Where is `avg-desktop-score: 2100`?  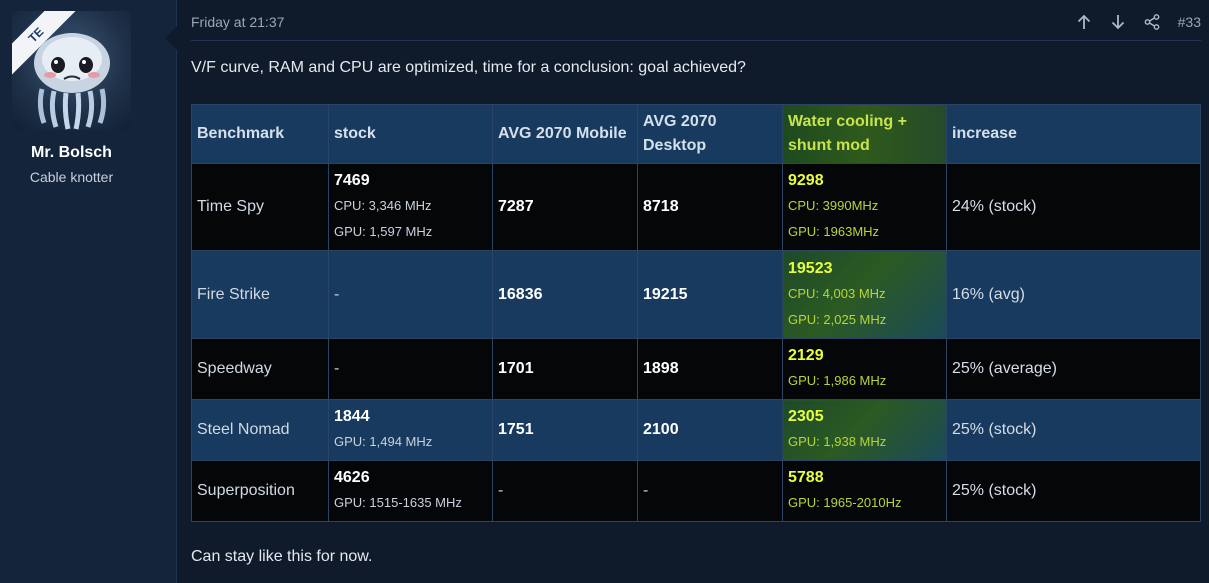 avg-desktop-score: 2100 is located at coordinates (710, 430).